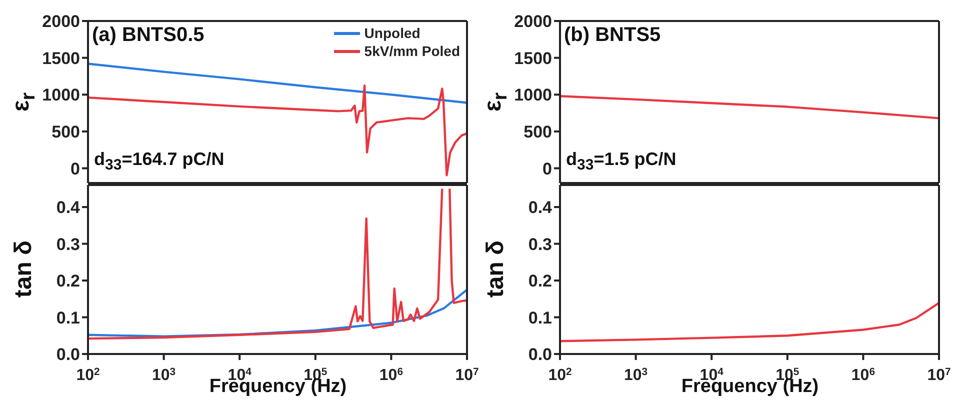 This screenshot has width=961, height=401. I want to click on annotation: d$_{33}$=164.7 pC/N, so click(159, 161).